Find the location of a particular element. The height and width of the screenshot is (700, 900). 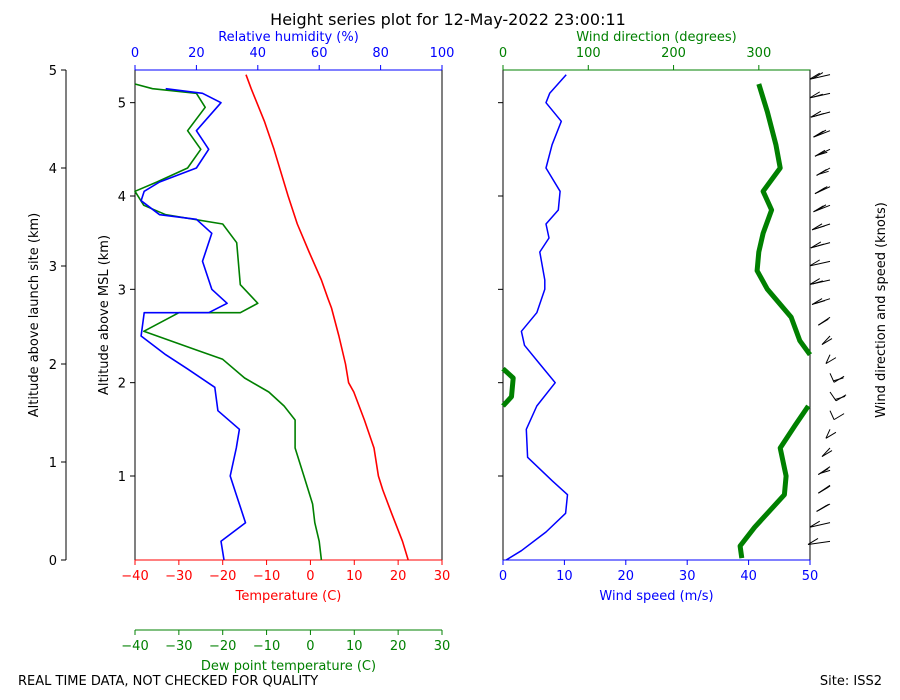

wspd-tick-label: 30 is located at coordinates (687, 576).